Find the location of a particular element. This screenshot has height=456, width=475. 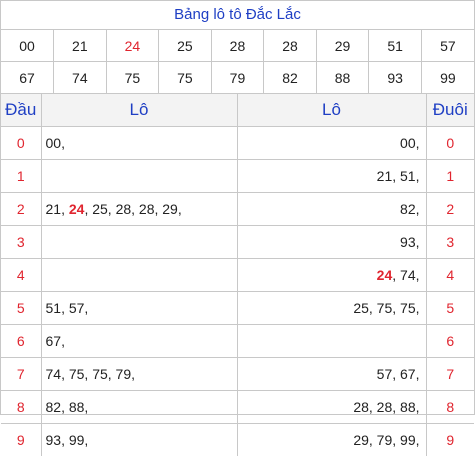

number-cell: 93 is located at coordinates (395, 78).